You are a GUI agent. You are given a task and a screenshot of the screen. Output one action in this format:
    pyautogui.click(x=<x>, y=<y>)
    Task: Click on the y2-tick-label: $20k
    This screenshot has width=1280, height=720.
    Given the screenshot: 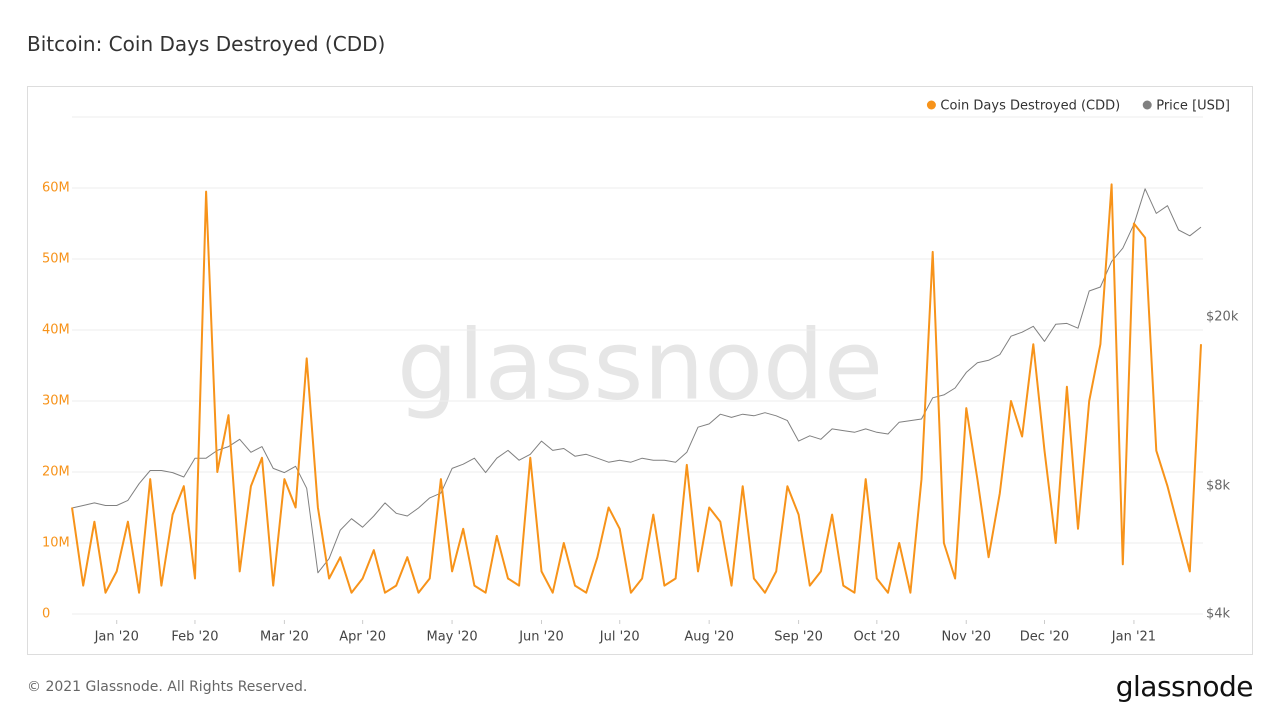 What is the action you would take?
    pyautogui.click(x=1222, y=316)
    